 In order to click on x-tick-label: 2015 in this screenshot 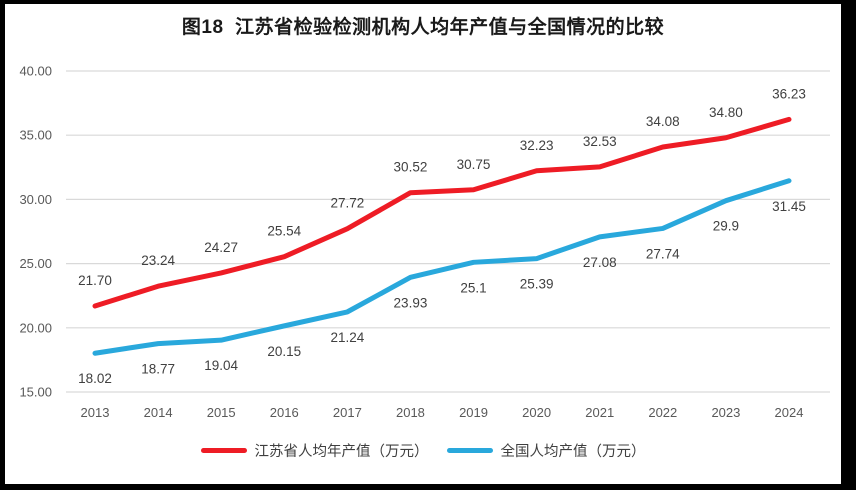, I will do `click(221, 412)`.